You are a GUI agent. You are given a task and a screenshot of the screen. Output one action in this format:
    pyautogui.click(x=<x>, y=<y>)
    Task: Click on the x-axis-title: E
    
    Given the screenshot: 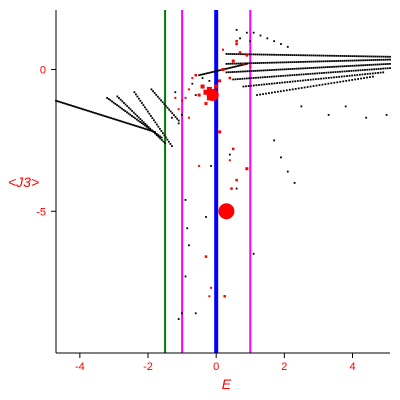 What is the action you would take?
    pyautogui.click(x=227, y=384)
    